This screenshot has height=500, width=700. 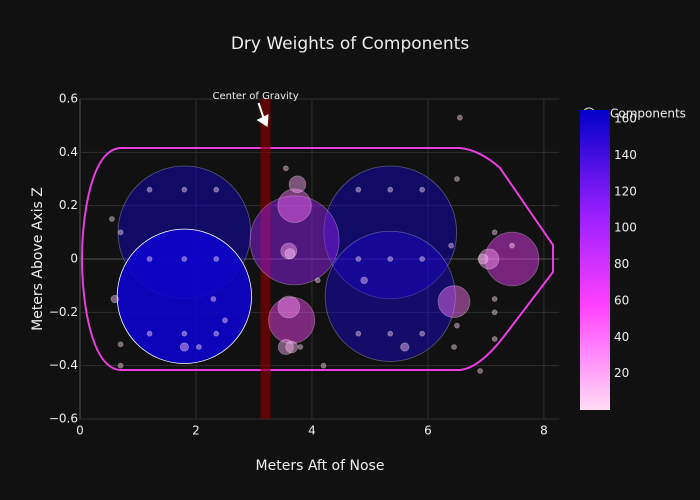 I want to click on y-tick-label: 0, so click(x=74, y=259).